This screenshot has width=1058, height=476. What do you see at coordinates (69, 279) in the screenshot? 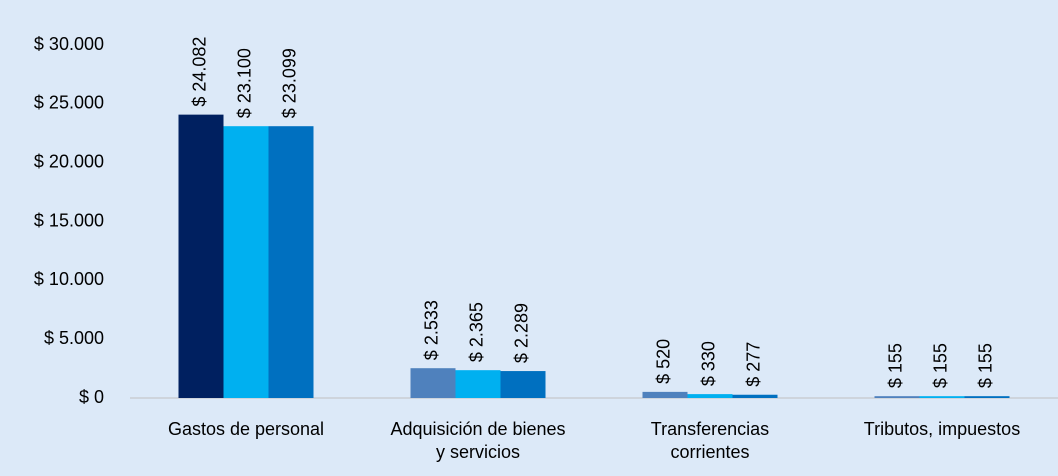
I see `y-tick-label: $ 10.000` at bounding box center [69, 279].